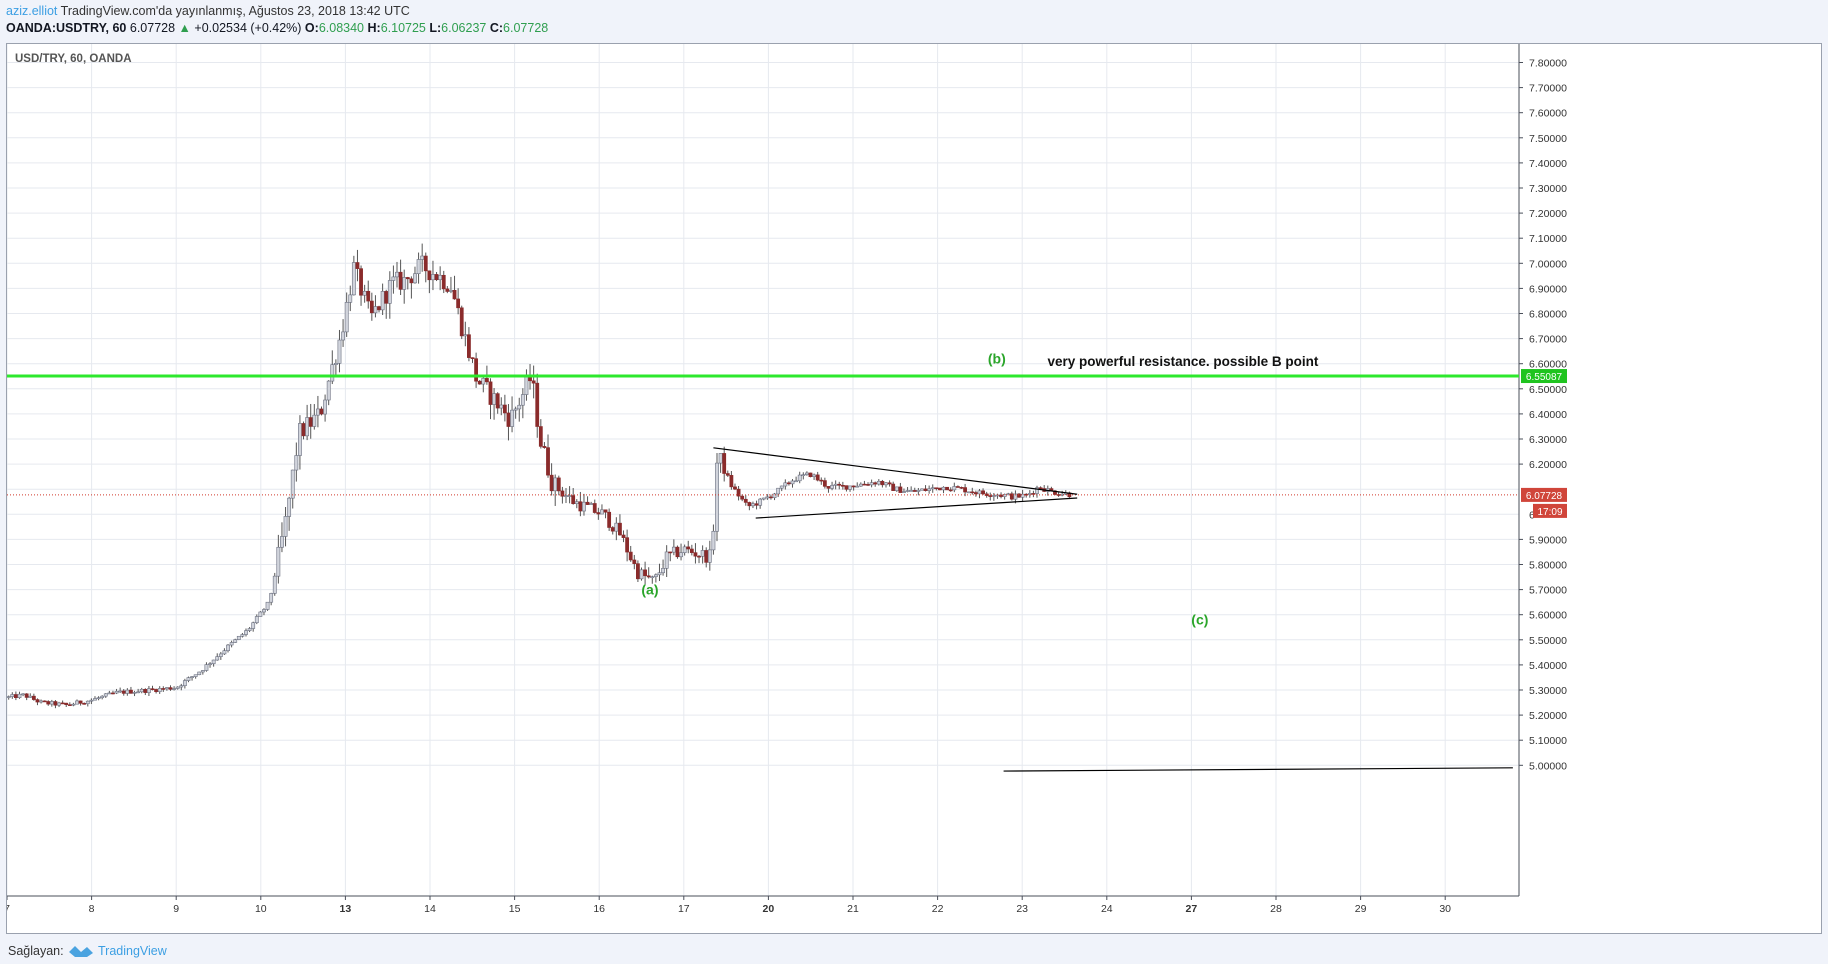  I want to click on x-tick-label: 9, so click(176, 909).